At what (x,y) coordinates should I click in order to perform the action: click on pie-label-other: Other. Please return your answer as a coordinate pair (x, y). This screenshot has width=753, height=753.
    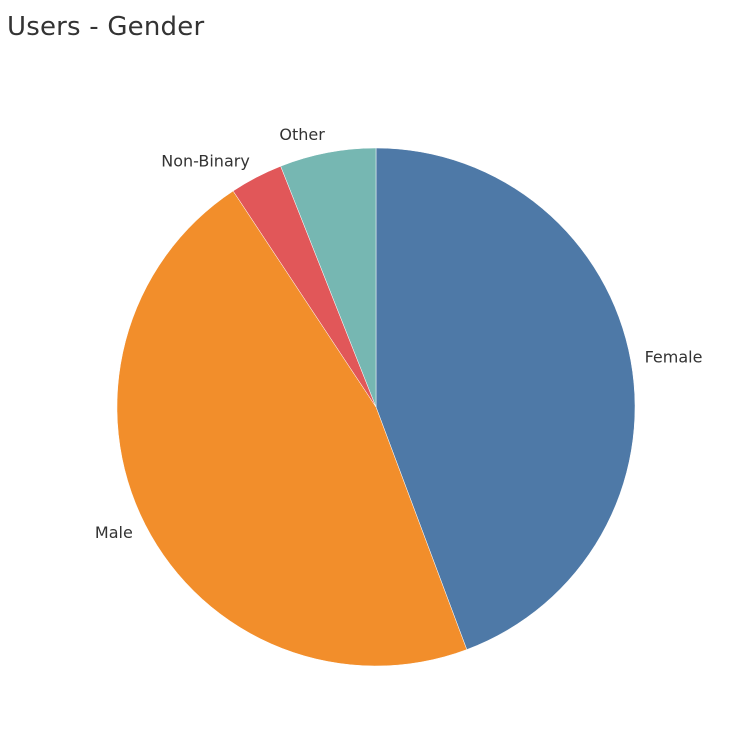
    Looking at the image, I should click on (302, 134).